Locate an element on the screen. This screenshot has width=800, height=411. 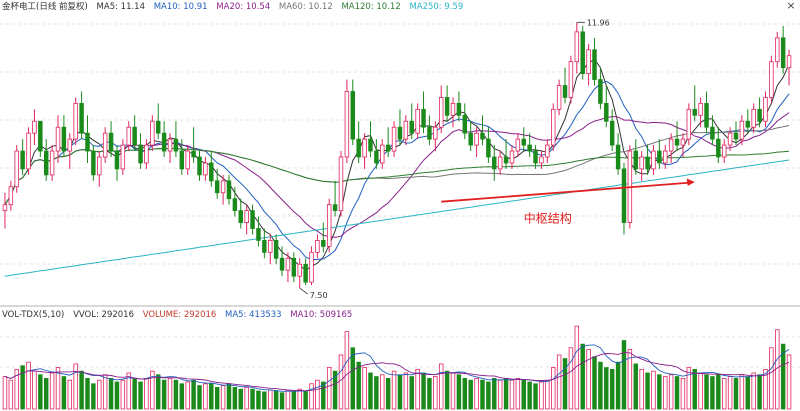
volume-label: VOL-TDX(5,10) is located at coordinates (33, 315).